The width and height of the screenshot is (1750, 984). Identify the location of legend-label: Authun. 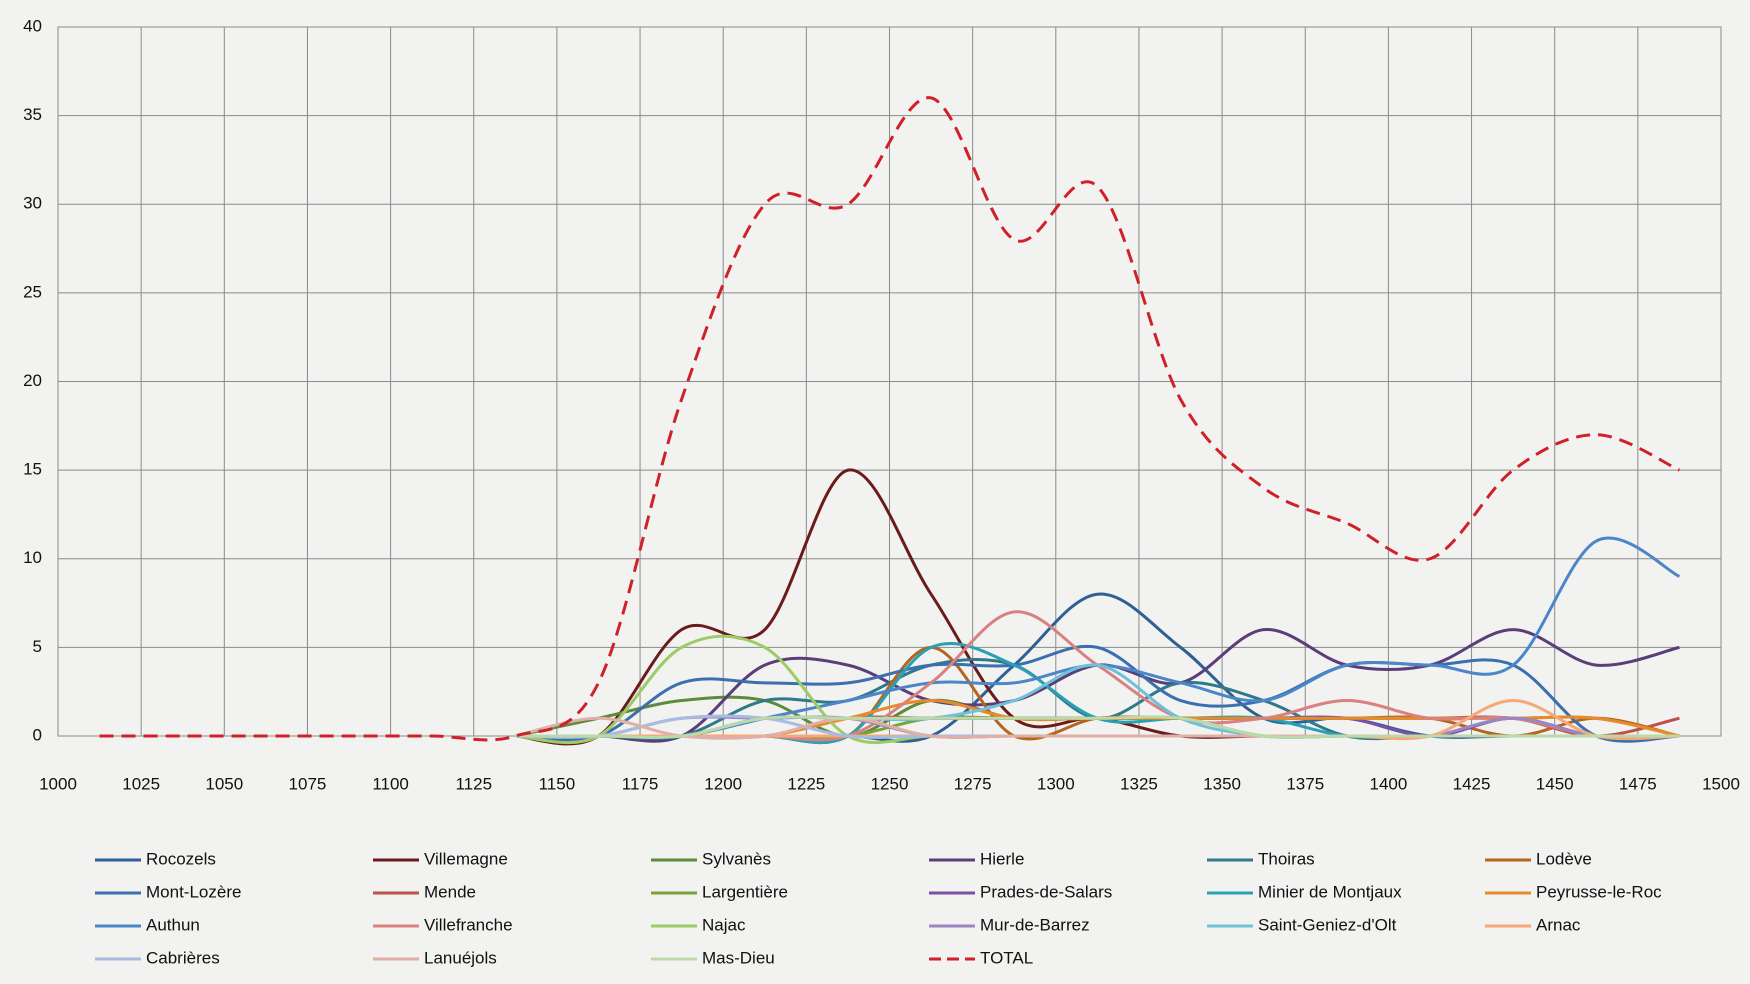
(173, 924).